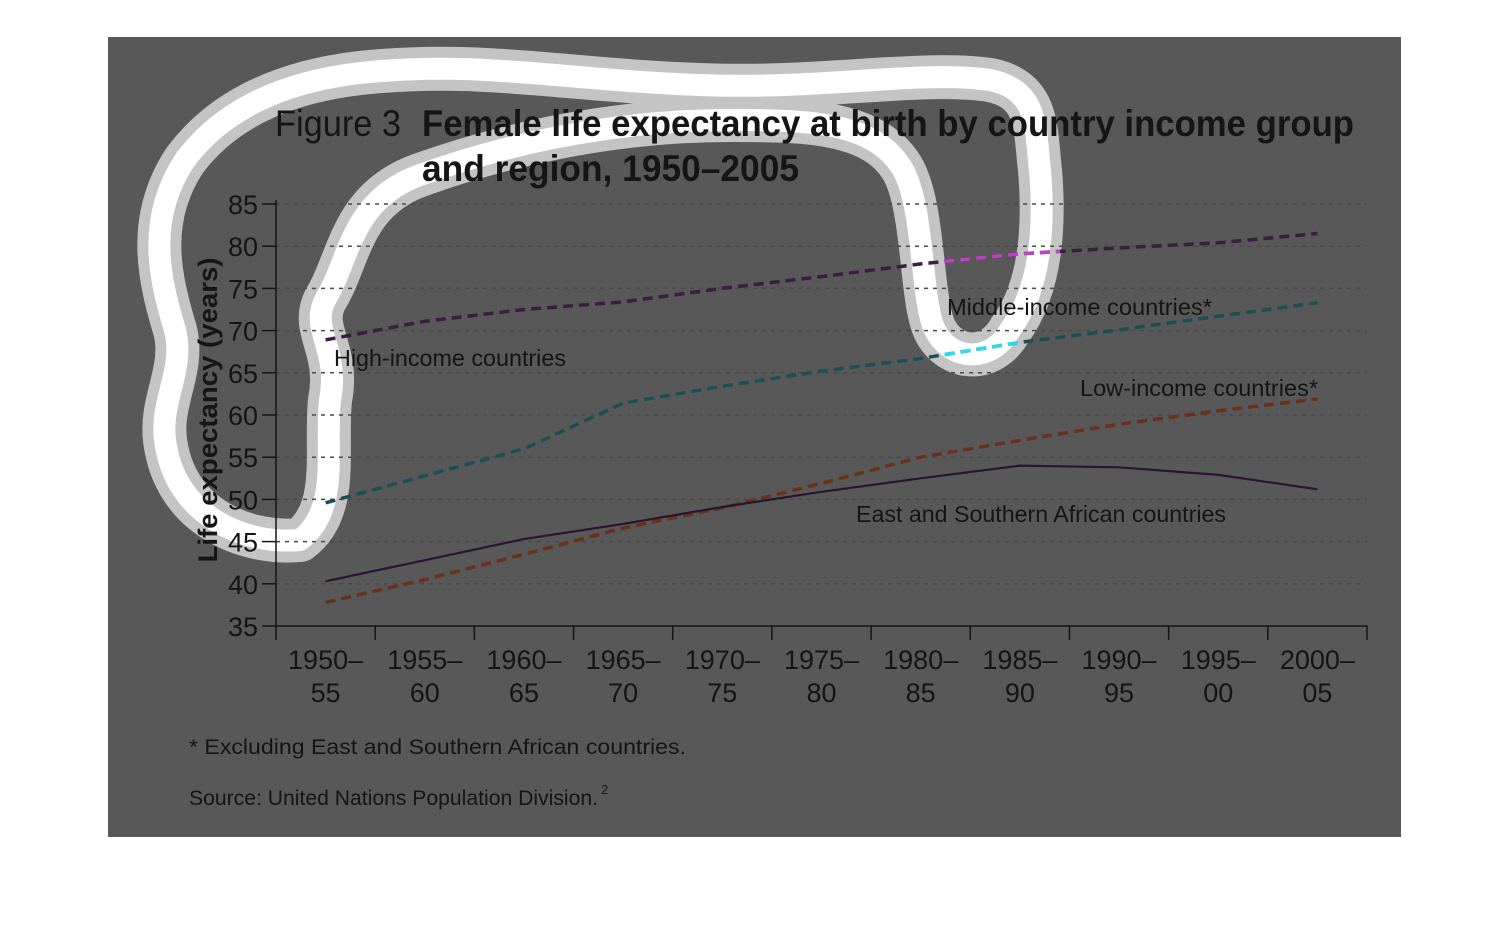  Describe the element at coordinates (722, 693) in the screenshot. I see `x-tick-label: 75` at that location.